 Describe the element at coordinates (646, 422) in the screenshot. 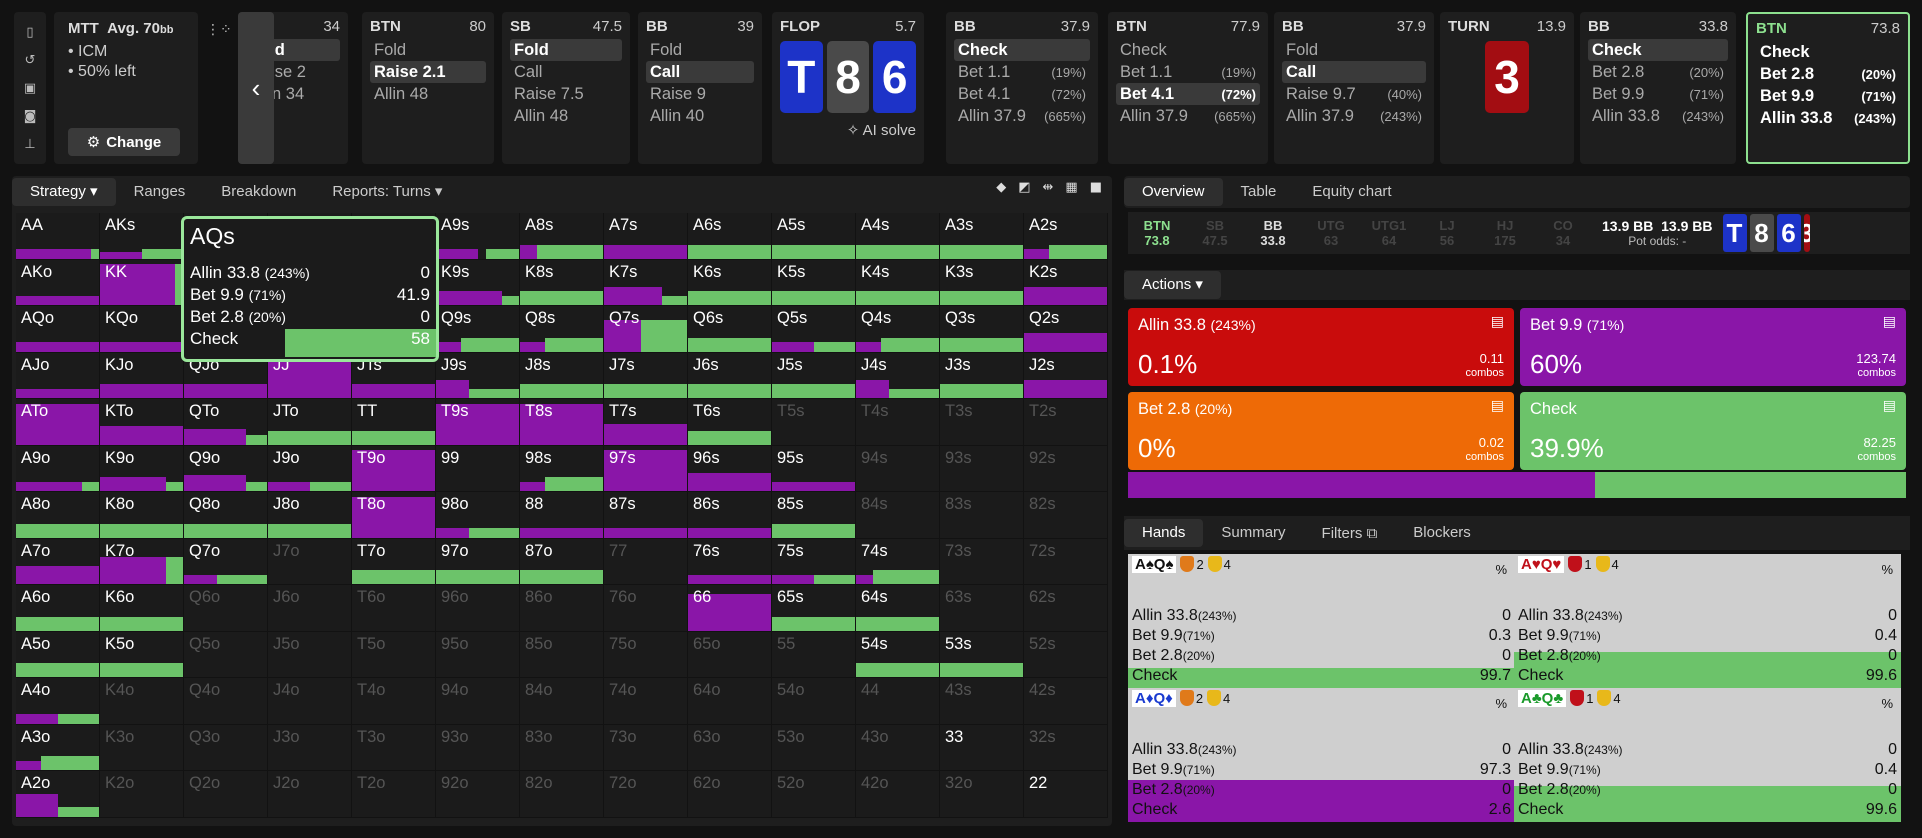

I see `hand-cell-T7s: T7s` at that location.